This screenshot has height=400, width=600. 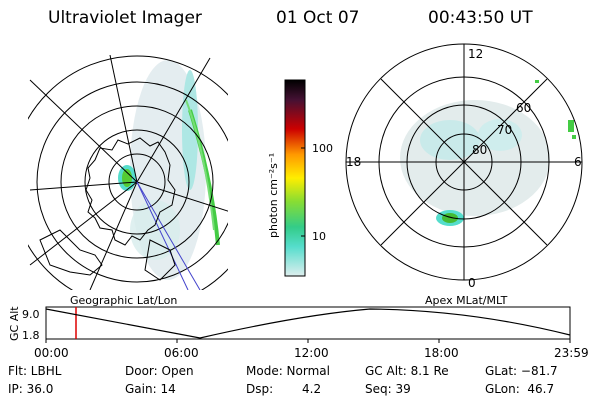 I want to click on info-ip: IP: 36.0, so click(x=31, y=389).